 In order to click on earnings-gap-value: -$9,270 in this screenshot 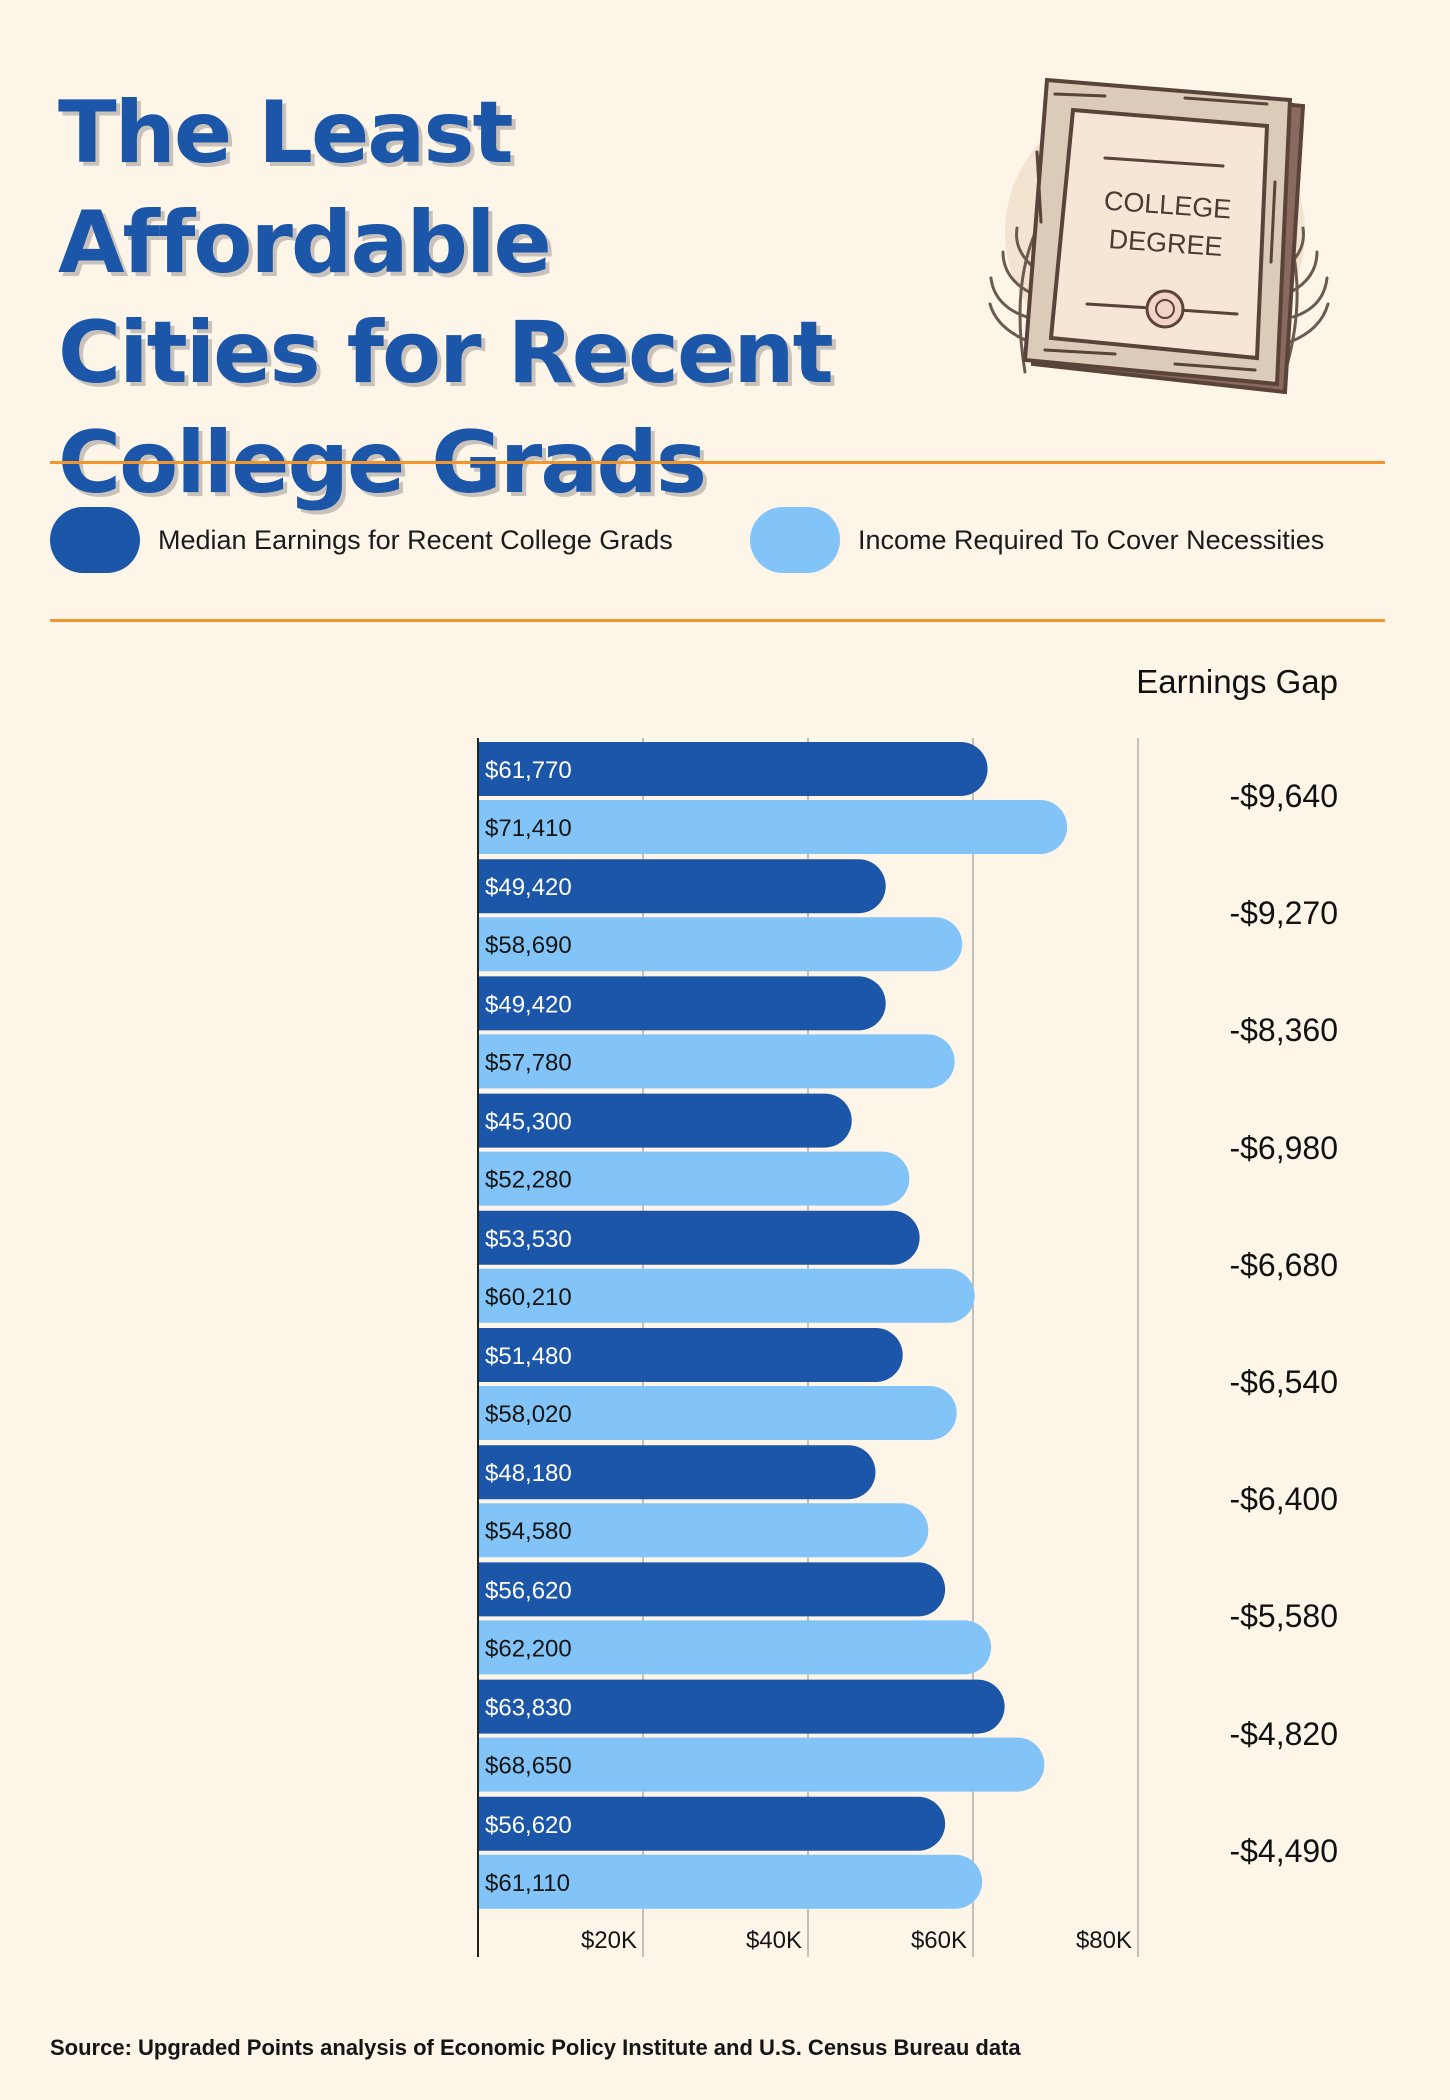, I will do `click(1283, 913)`.